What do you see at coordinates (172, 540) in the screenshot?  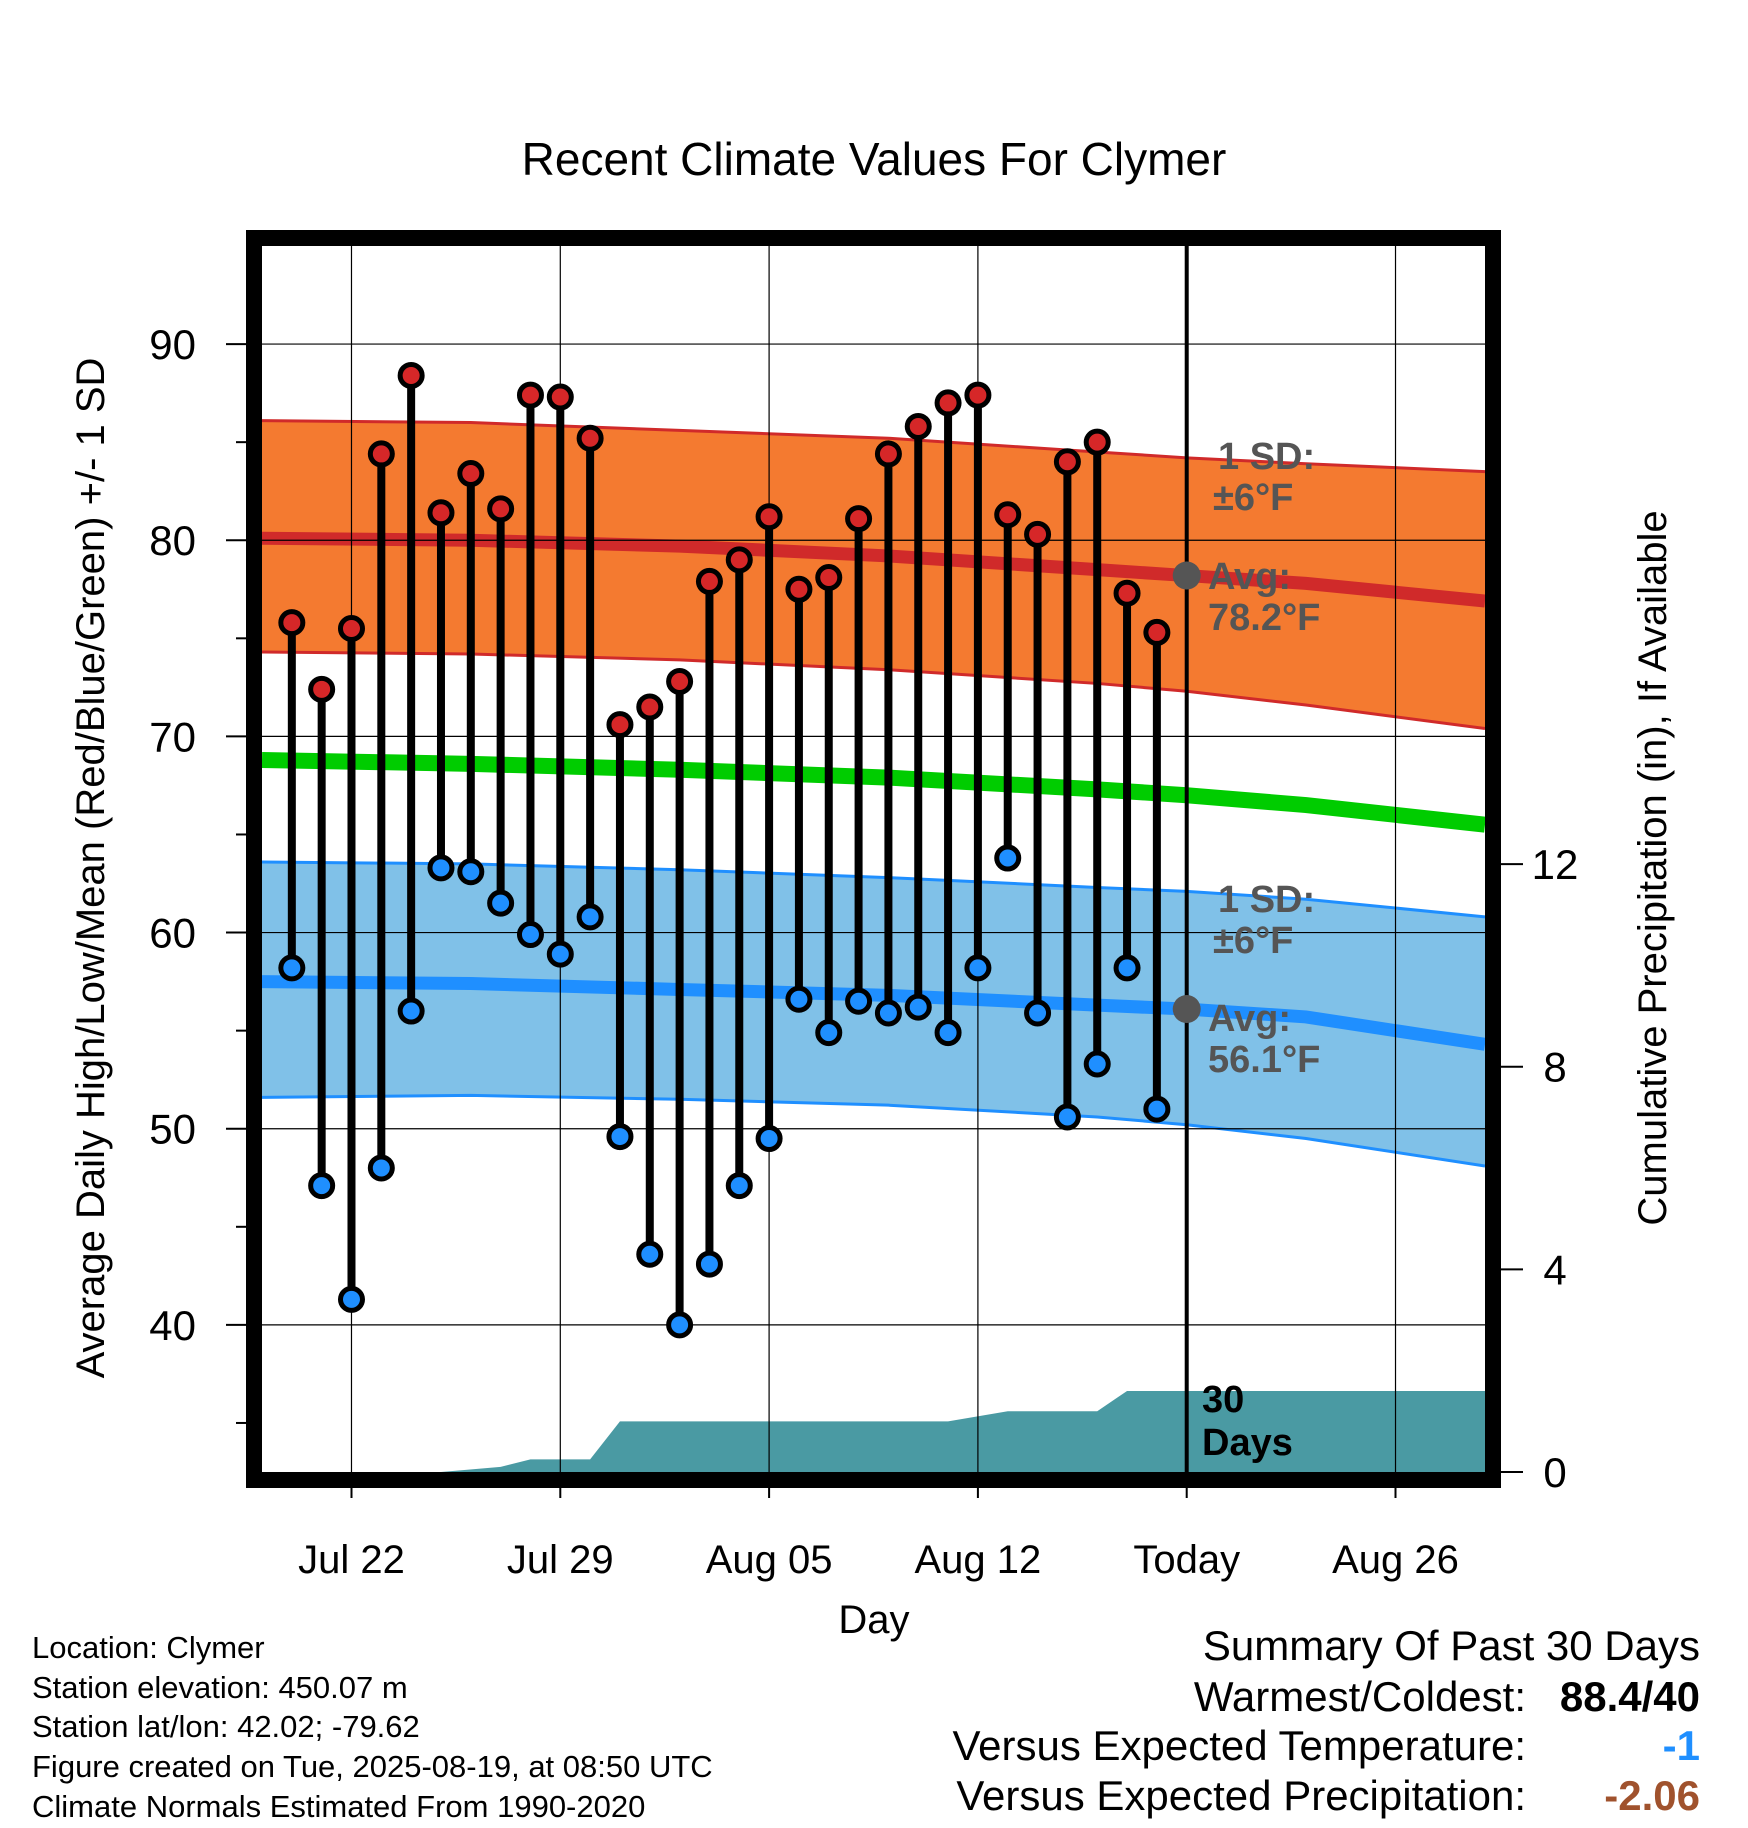 I see `y-tick-label: 80` at bounding box center [172, 540].